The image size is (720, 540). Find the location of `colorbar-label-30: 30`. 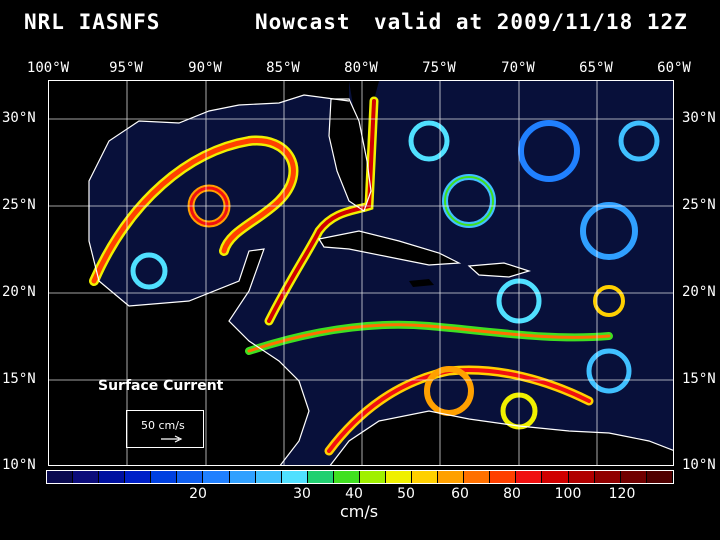

colorbar-label-30: 30 is located at coordinates (302, 494).